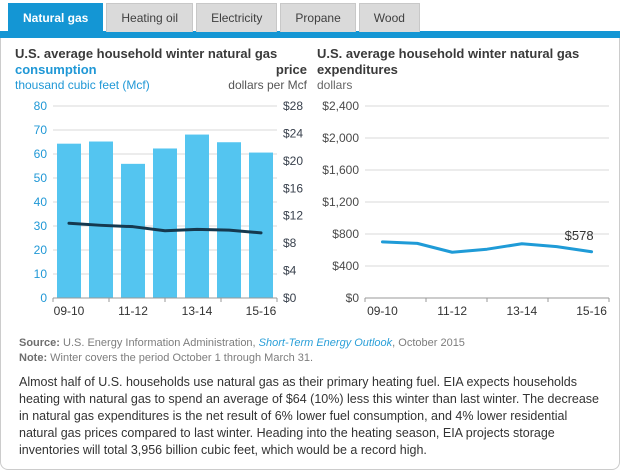 This screenshot has height=472, width=620. What do you see at coordinates (43, 298) in the screenshot?
I see `left-y-tick-label: 0` at bounding box center [43, 298].